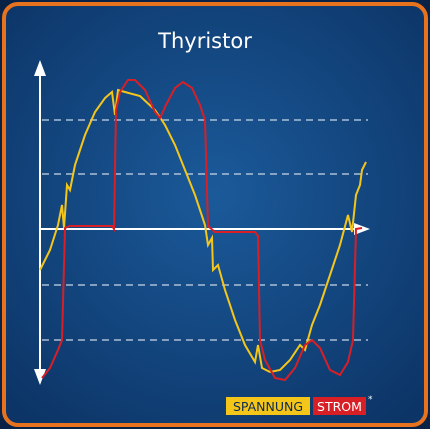  I want to click on legend-current-label: STROM, so click(339, 406).